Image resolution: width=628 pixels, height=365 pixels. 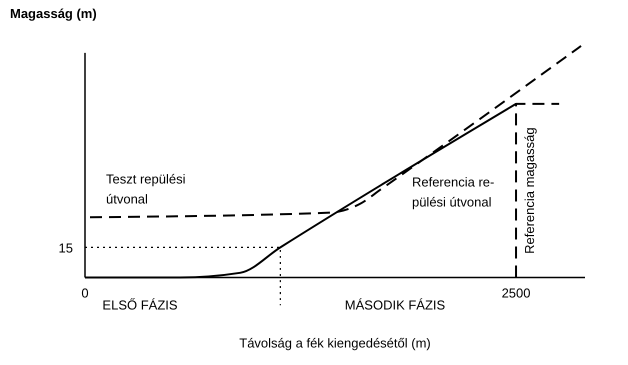 What do you see at coordinates (335, 342) in the screenshot?
I see `x-axis-title: Távolság a fék kiengedésétől (m)` at bounding box center [335, 342].